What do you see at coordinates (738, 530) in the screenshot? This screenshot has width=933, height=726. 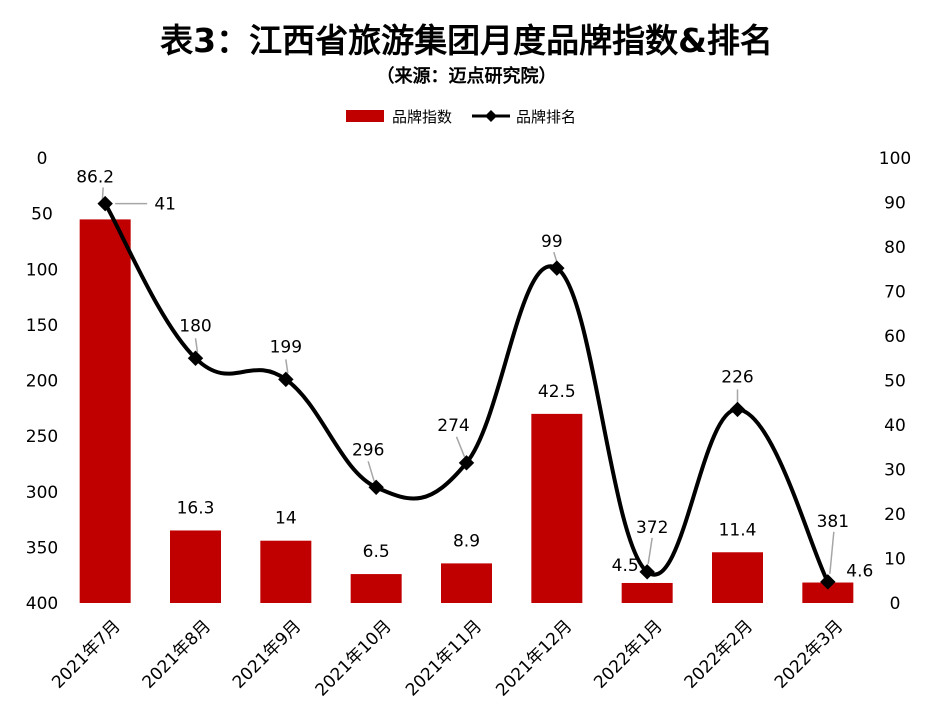 I see `bar-value-label: 11.4` at bounding box center [738, 530].